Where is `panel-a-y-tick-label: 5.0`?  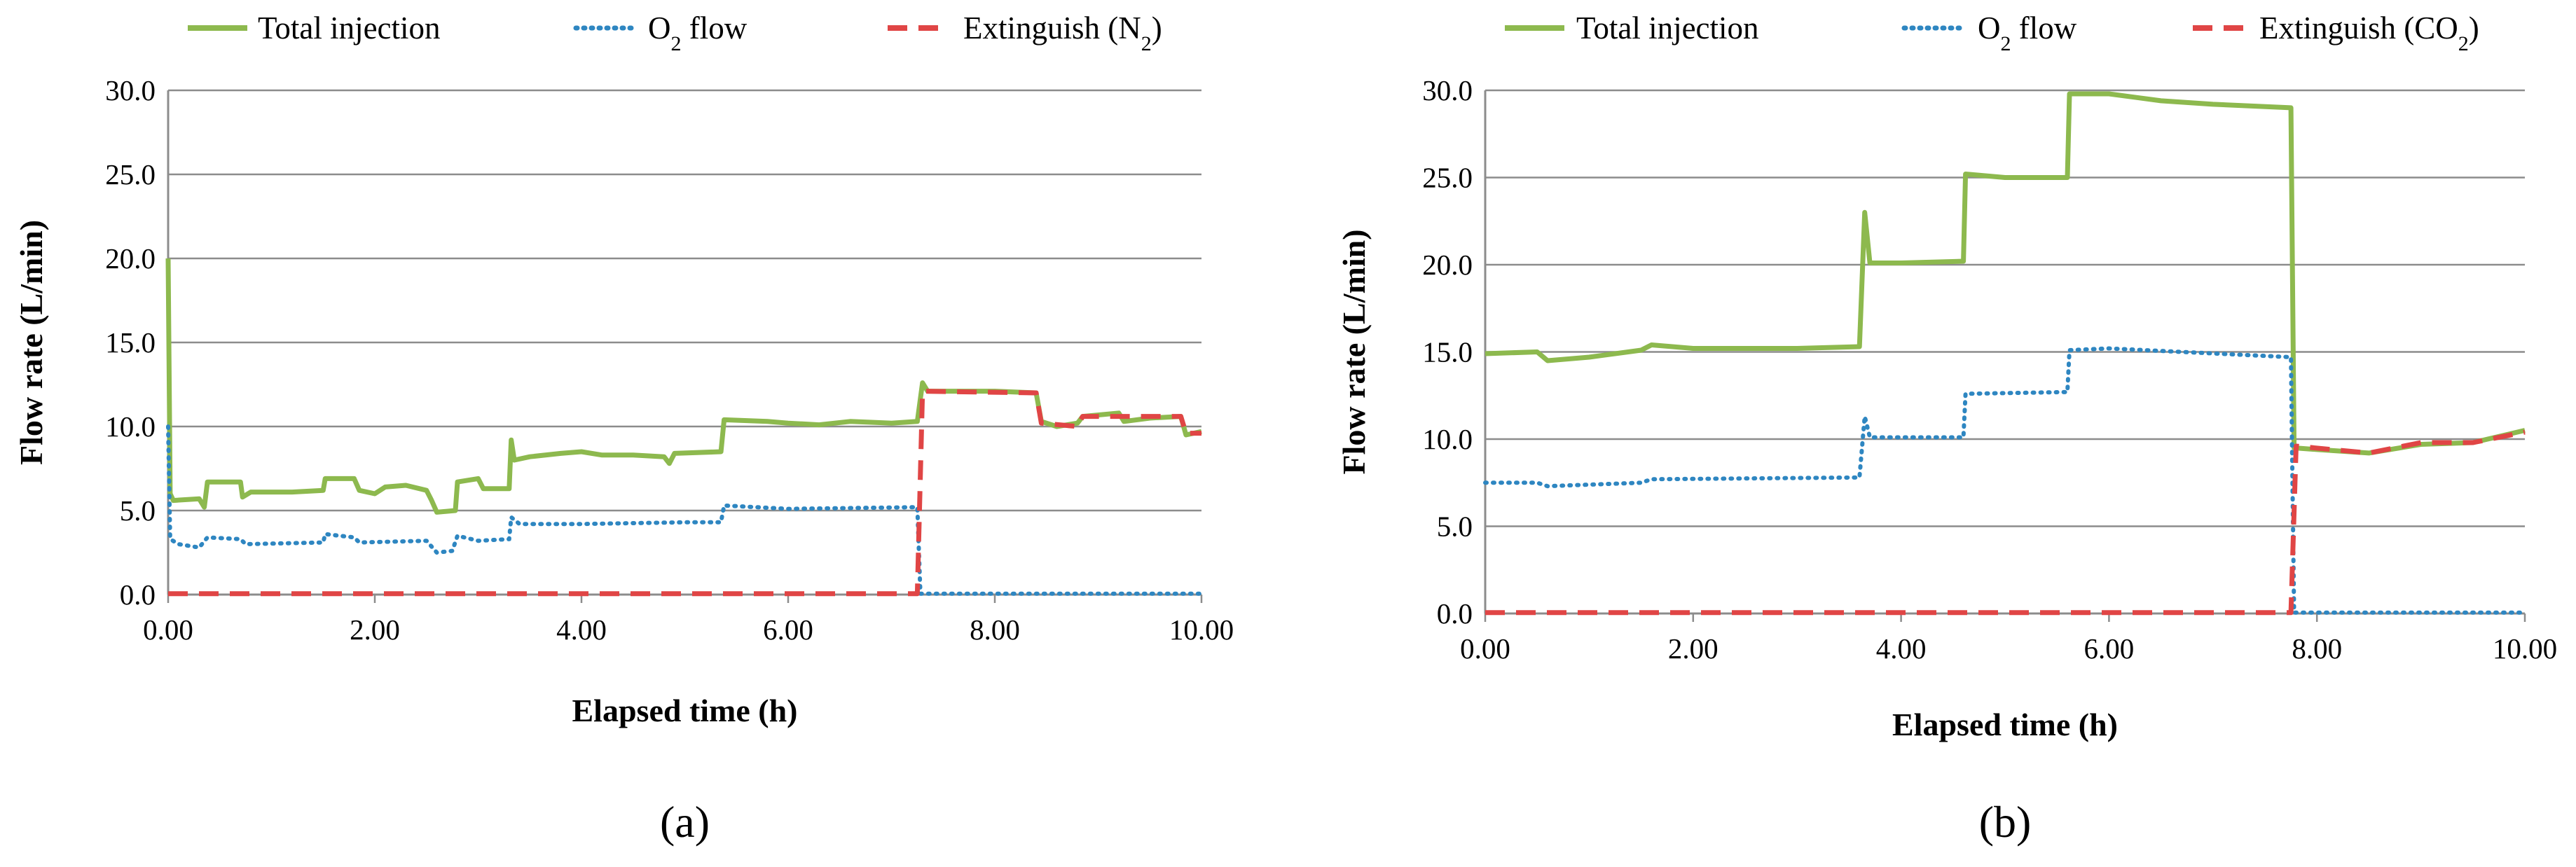 panel-a-y-tick-label: 5.0 is located at coordinates (138, 511).